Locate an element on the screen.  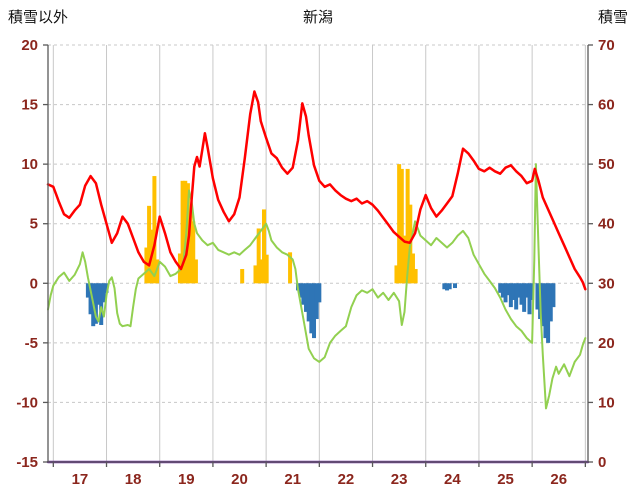
right-tick-label: 60 is located at coordinates (606, 105).